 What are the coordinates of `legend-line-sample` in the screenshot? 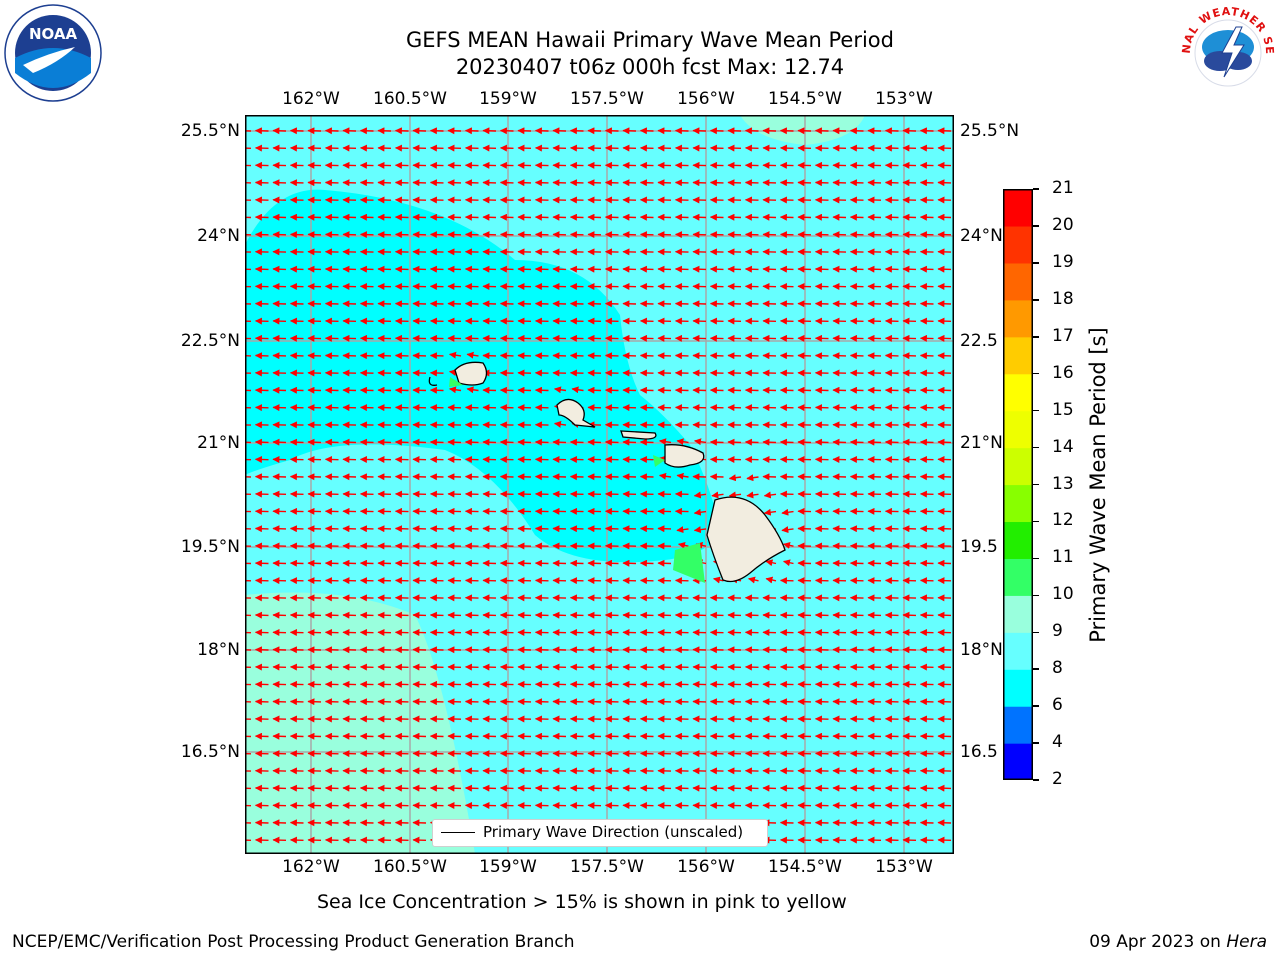 It's located at (458, 832).